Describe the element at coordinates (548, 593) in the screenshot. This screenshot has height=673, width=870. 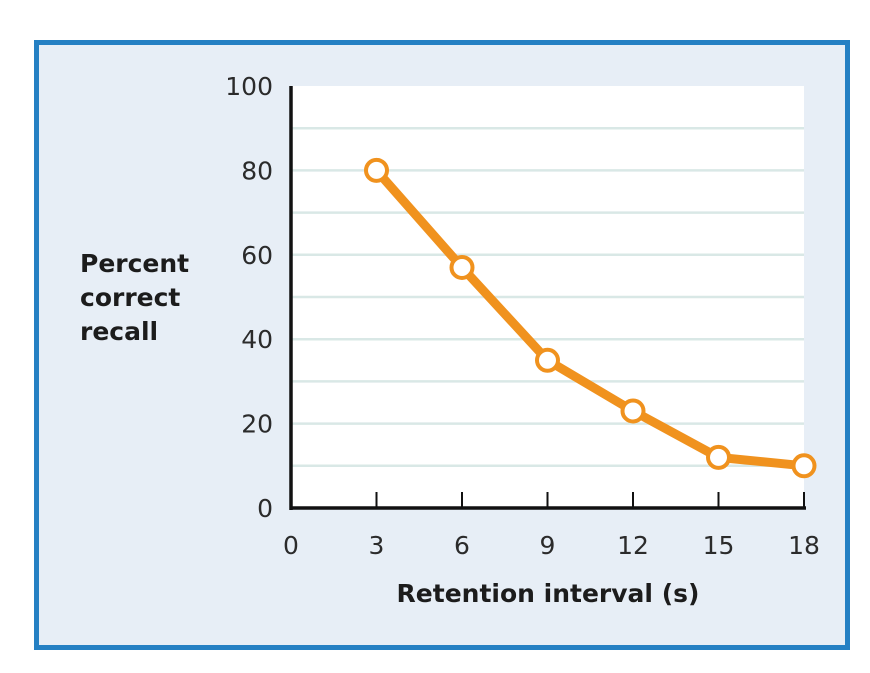
I see `x-axis-title: Retention interval (s)` at that location.